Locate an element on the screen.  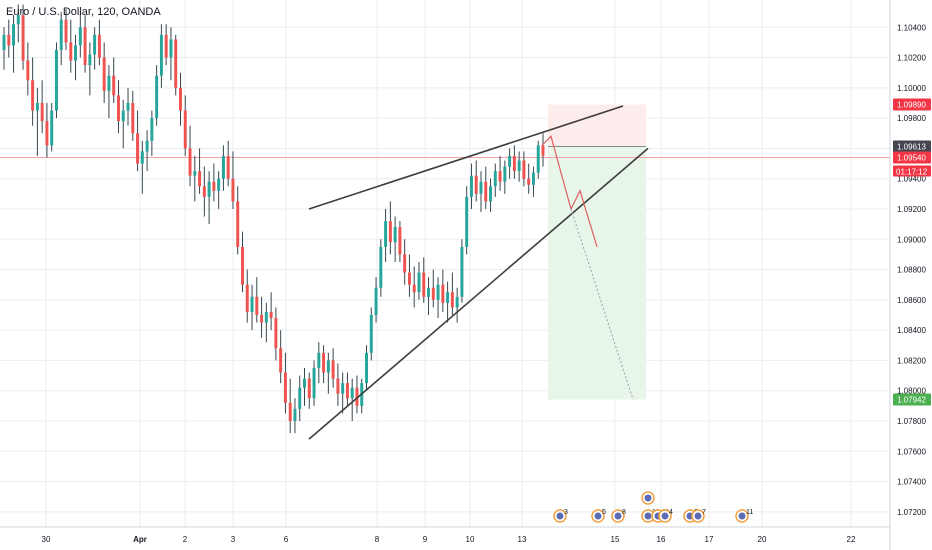
stop-price-badge-bg is located at coordinates (912, 104).